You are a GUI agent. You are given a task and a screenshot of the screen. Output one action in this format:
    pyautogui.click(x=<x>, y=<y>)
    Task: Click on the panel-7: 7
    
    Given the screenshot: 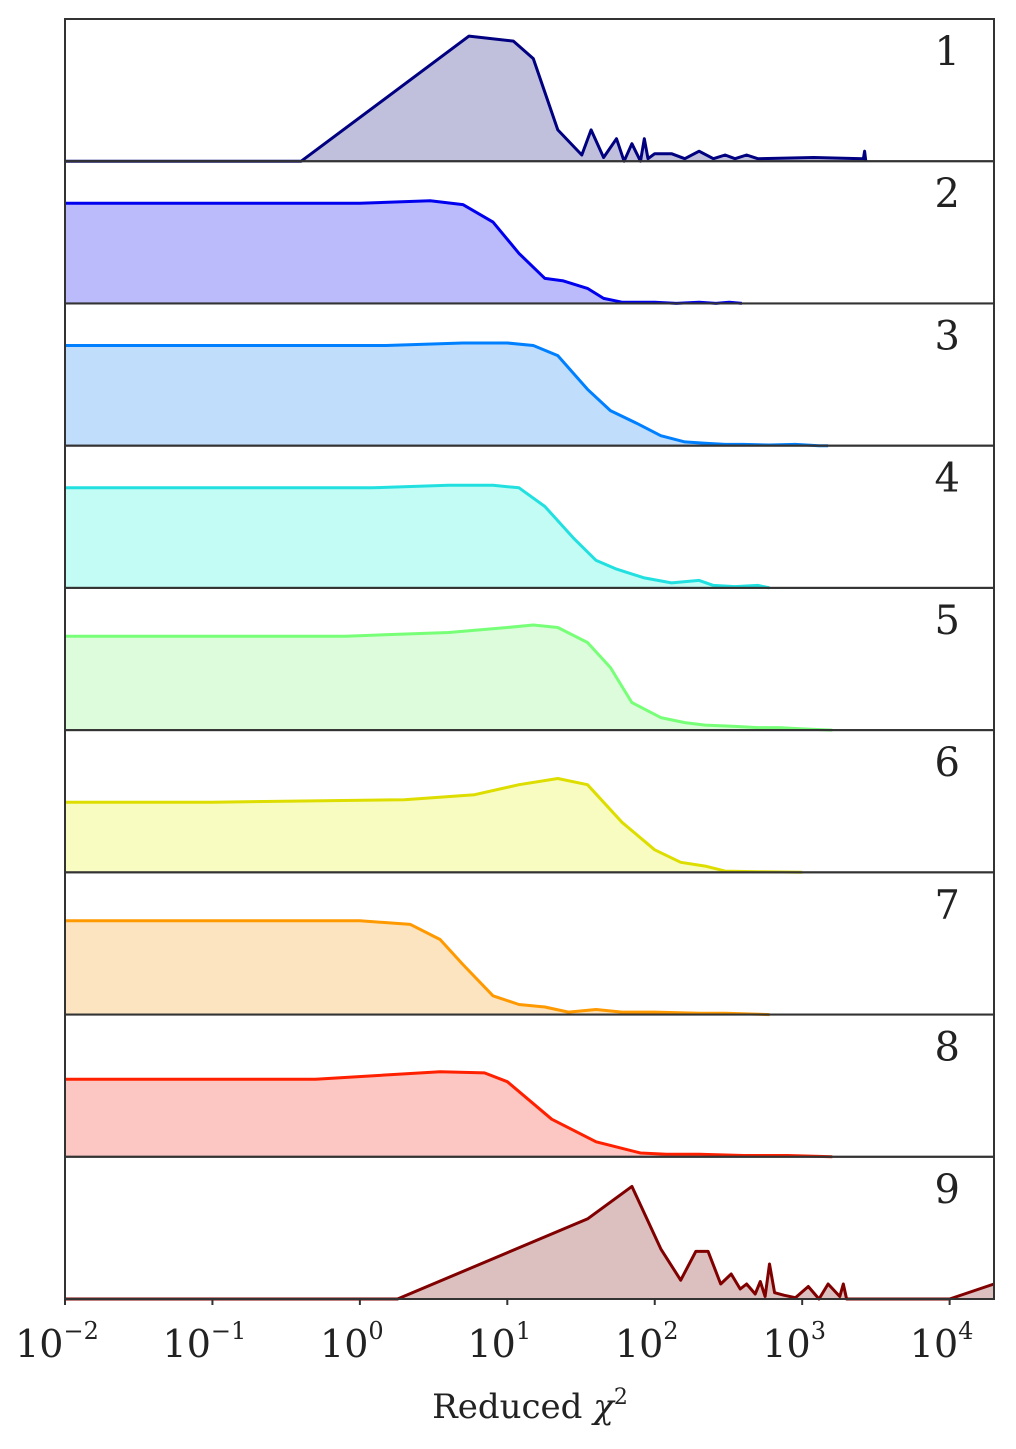 What is the action you would take?
    pyautogui.click(x=529, y=944)
    